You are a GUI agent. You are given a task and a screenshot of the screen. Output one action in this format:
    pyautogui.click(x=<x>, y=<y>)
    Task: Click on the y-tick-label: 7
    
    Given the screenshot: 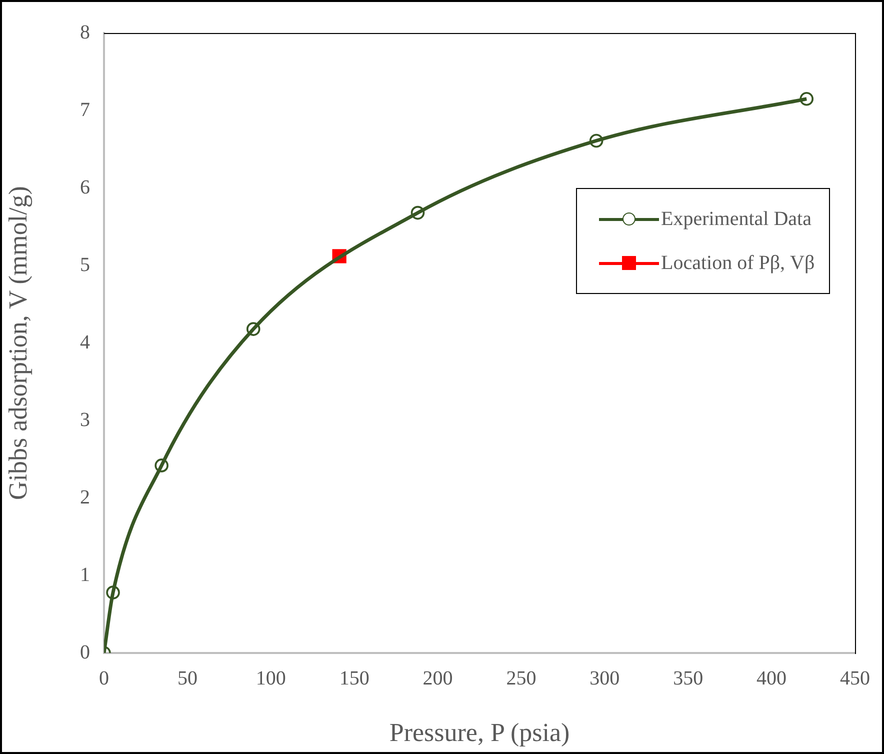 What is the action you would take?
    pyautogui.click(x=85, y=109)
    